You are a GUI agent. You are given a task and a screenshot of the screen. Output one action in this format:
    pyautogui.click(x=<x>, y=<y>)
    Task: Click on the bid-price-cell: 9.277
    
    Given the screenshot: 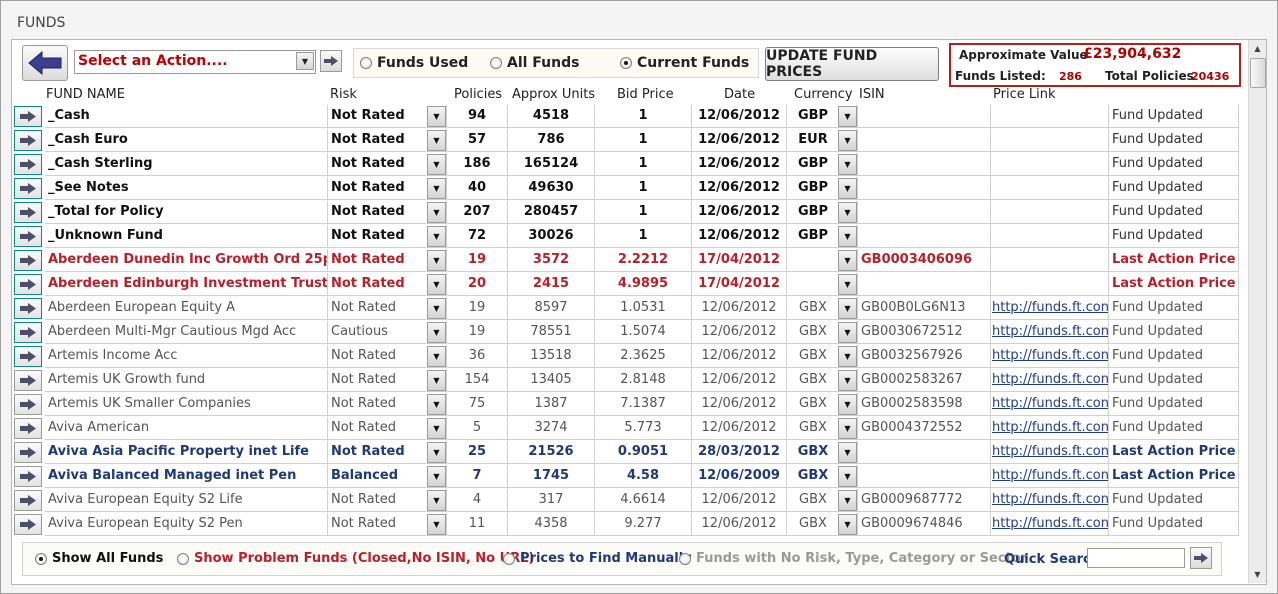 What is the action you would take?
    pyautogui.click(x=643, y=524)
    